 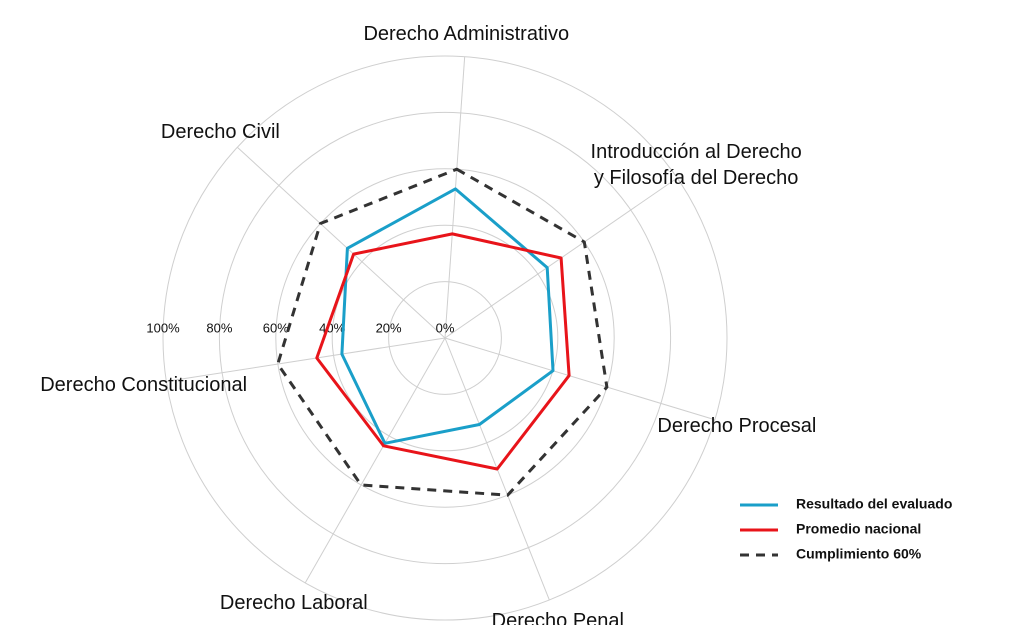 I want to click on r-tick-label: 60%, so click(x=276, y=327).